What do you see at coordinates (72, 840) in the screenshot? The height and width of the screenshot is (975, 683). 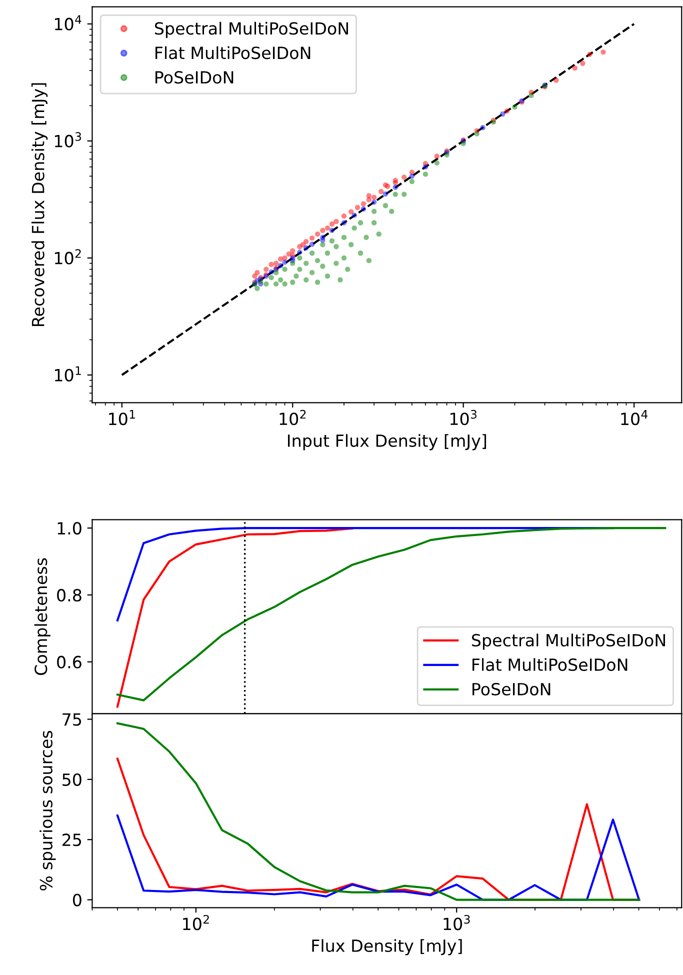 I see `y-tick-label: 25` at bounding box center [72, 840].